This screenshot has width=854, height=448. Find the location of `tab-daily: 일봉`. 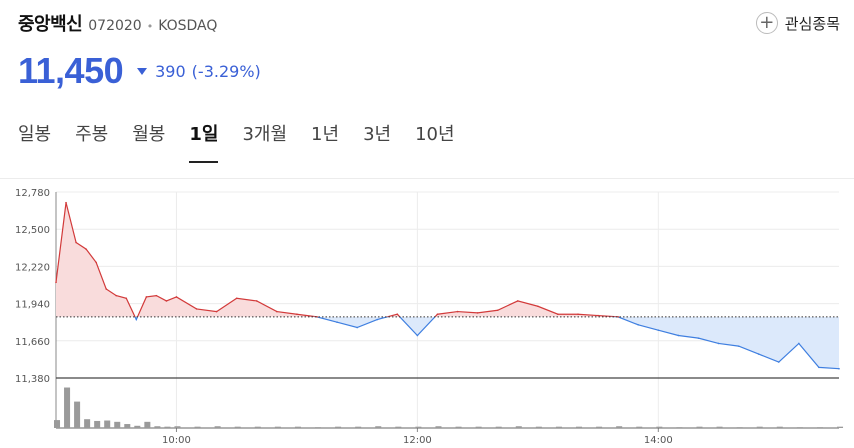

tab-daily: 일봉 is located at coordinates (35, 134).